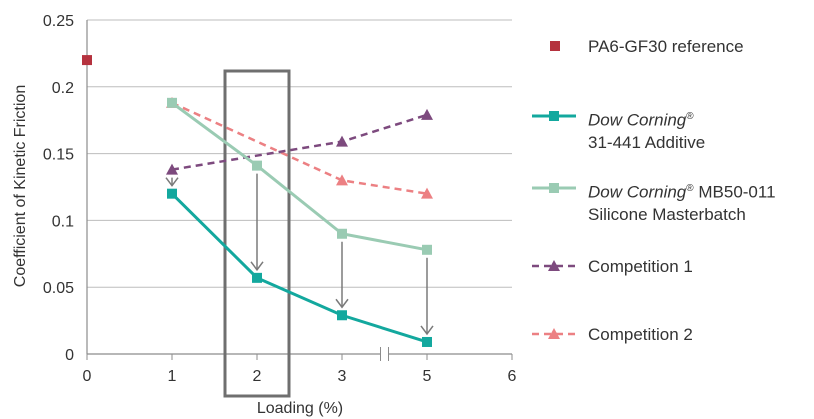 Image resolution: width=814 pixels, height=419 pixels. I want to click on y-tick-label: 0.2, so click(63, 88).